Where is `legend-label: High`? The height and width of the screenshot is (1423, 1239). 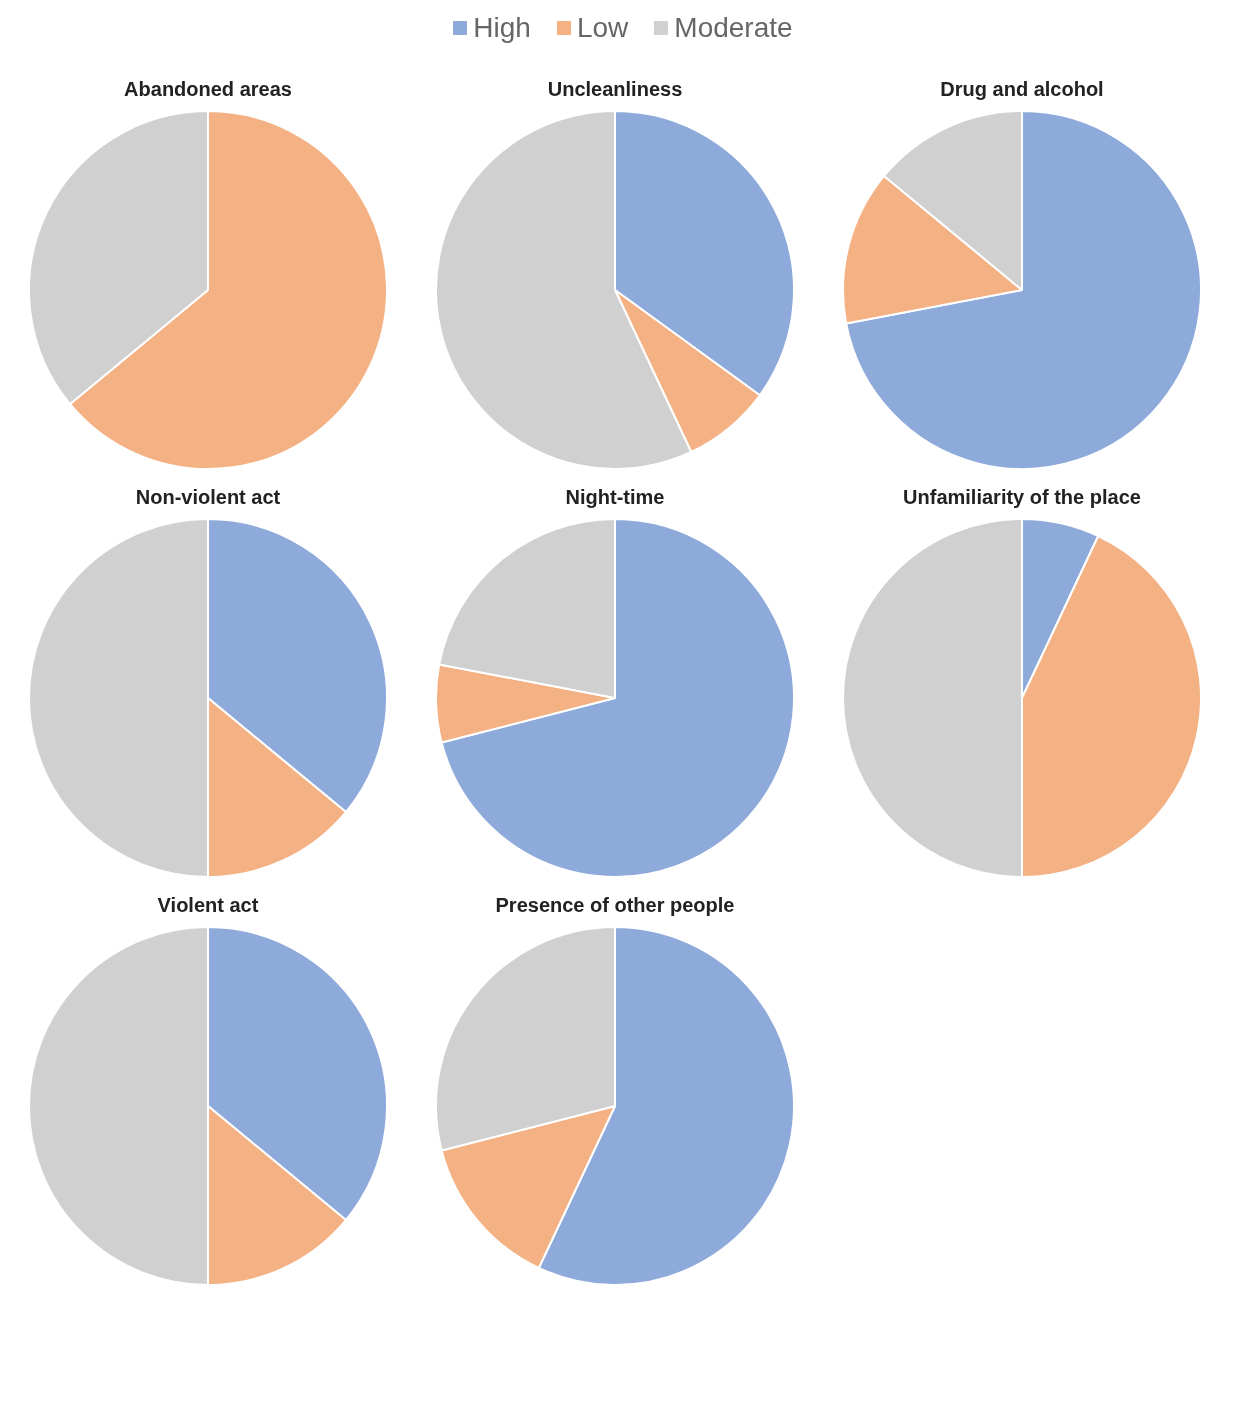 legend-label: High is located at coordinates (502, 28).